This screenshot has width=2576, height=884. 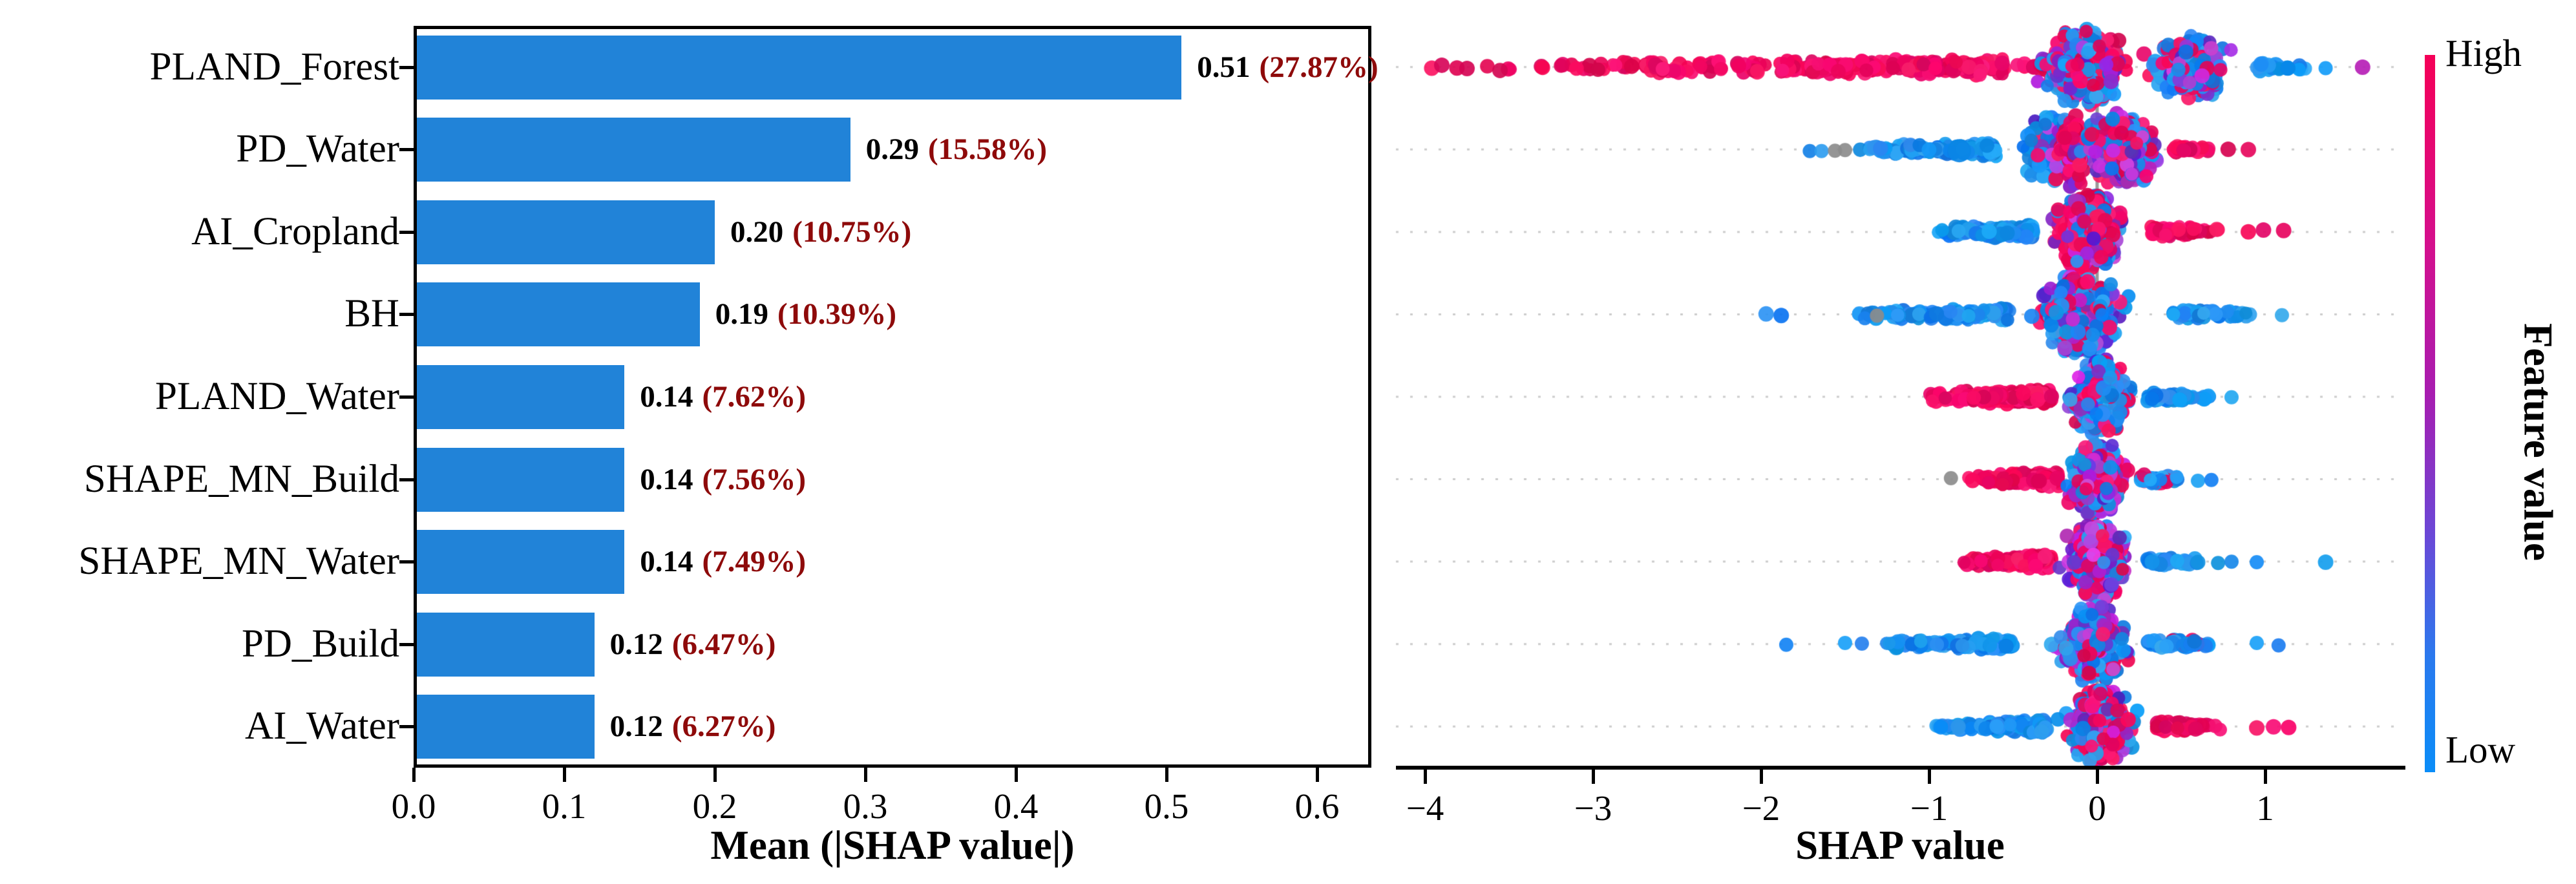 What do you see at coordinates (1425, 808) in the screenshot?
I see `x-tick-label: −4` at bounding box center [1425, 808].